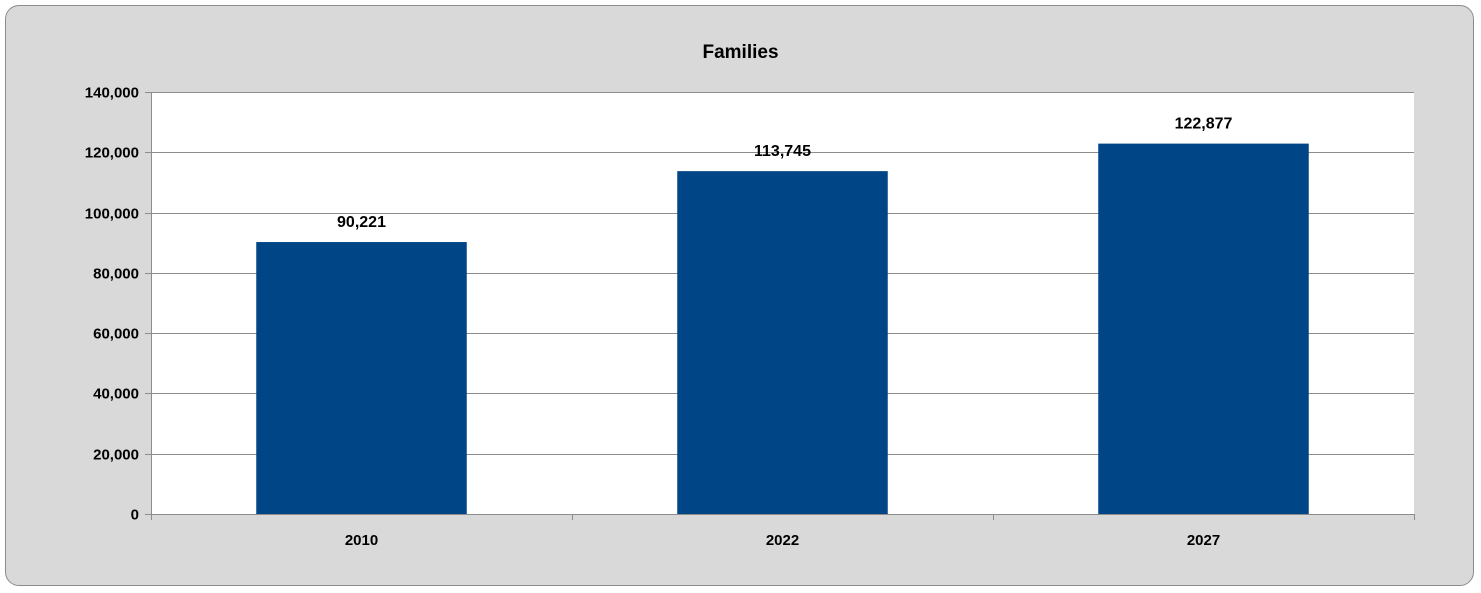 The width and height of the screenshot is (1481, 593). What do you see at coordinates (112, 153) in the screenshot?
I see `y-tick-label: 120,000` at bounding box center [112, 153].